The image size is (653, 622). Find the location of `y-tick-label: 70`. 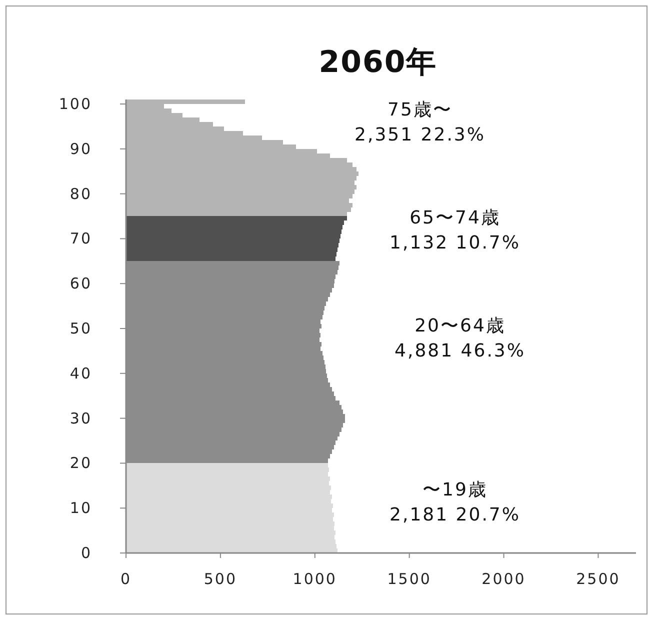

y-tick-label: 70 is located at coordinates (81, 239).